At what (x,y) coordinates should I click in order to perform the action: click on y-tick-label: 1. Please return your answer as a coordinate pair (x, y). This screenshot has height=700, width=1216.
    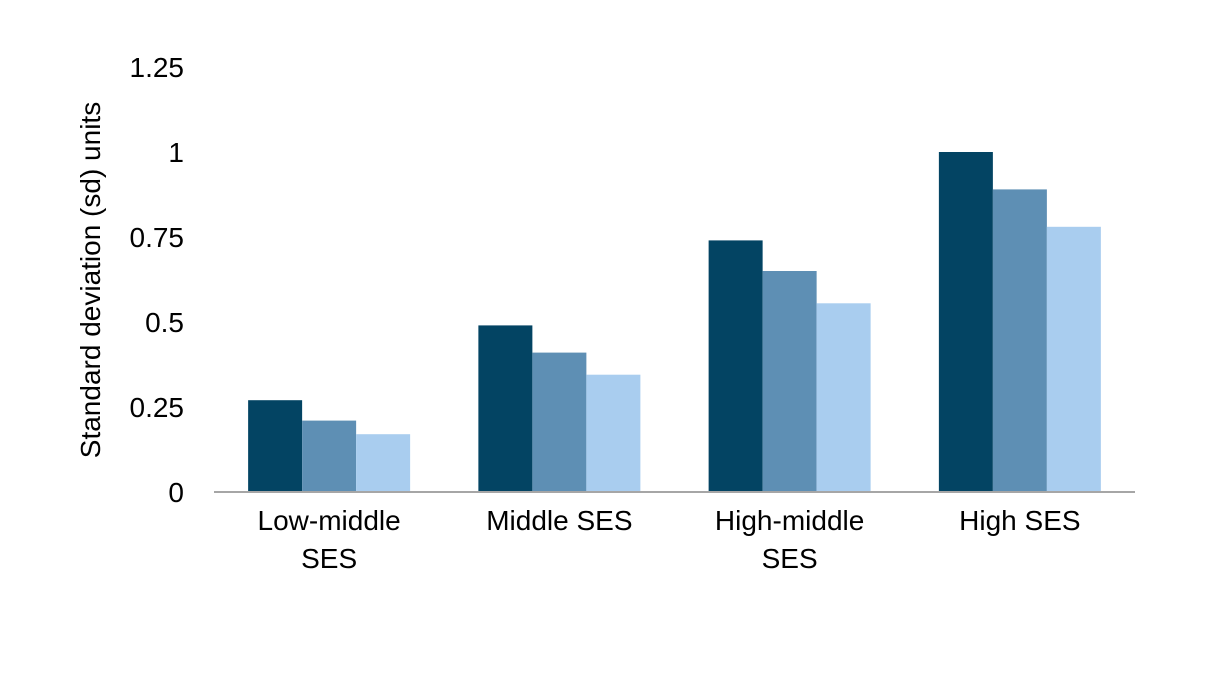
    Looking at the image, I should click on (176, 152).